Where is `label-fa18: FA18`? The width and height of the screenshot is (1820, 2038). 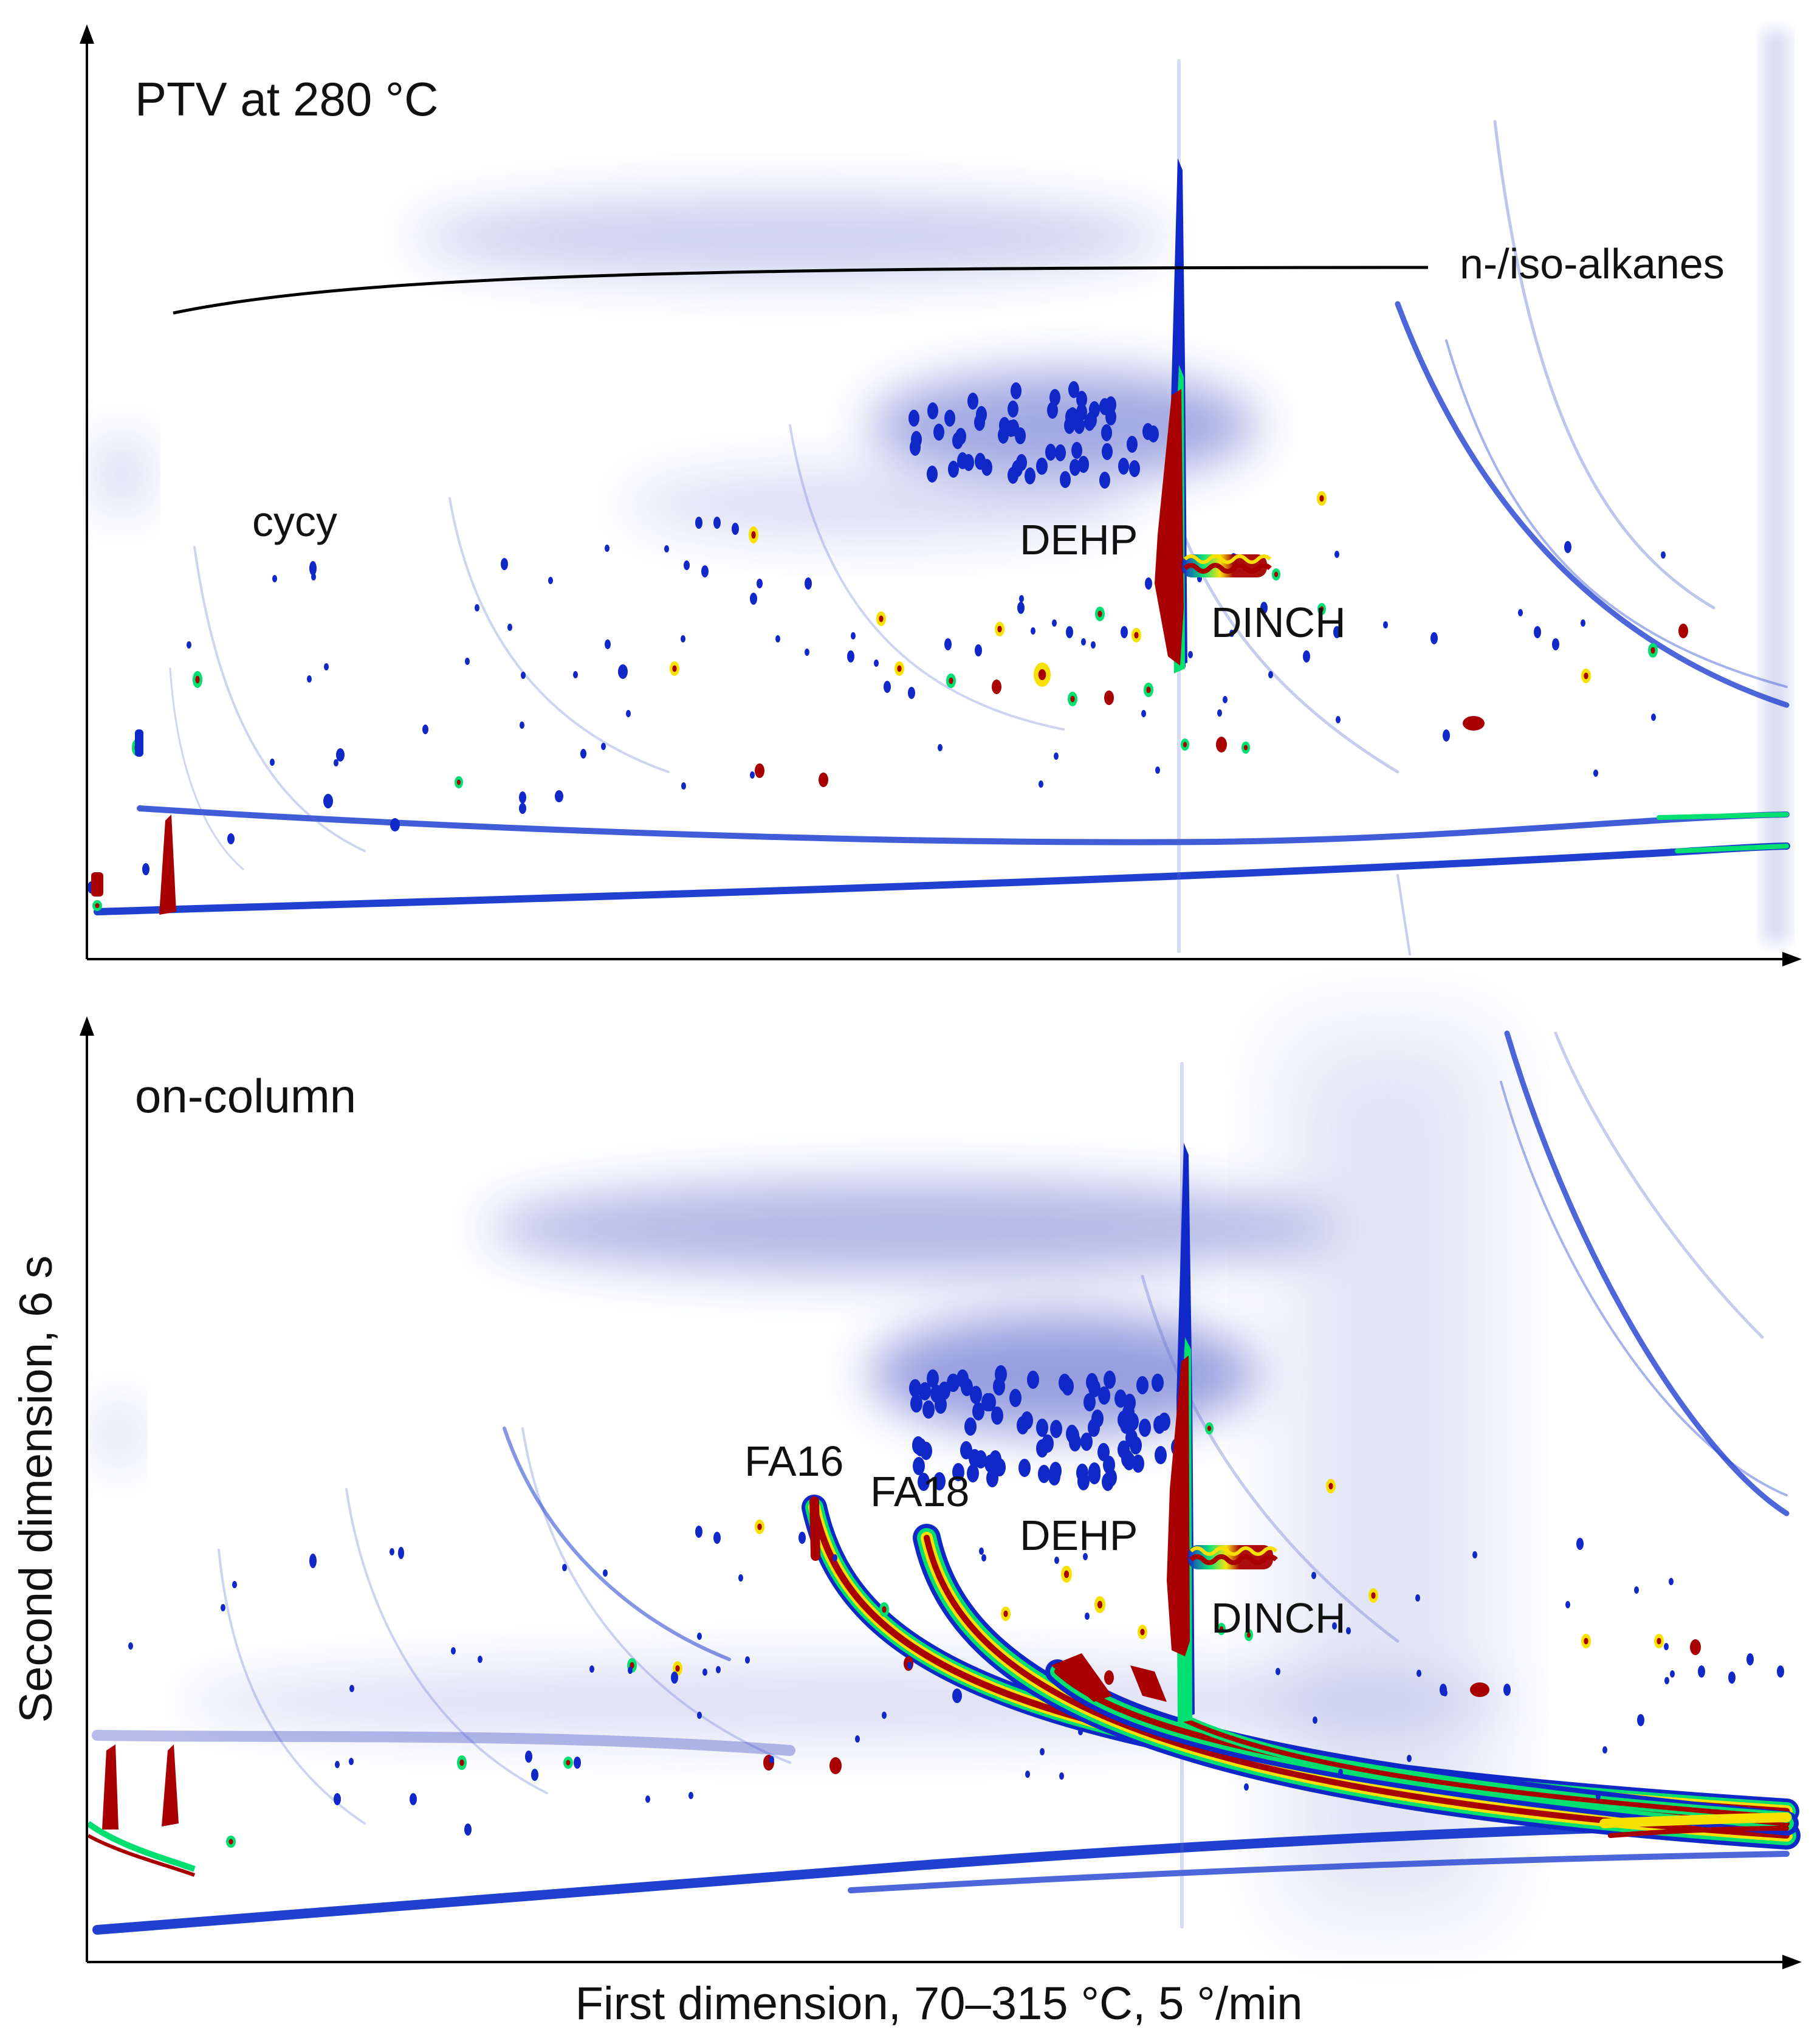 label-fa18: FA18 is located at coordinates (919, 1491).